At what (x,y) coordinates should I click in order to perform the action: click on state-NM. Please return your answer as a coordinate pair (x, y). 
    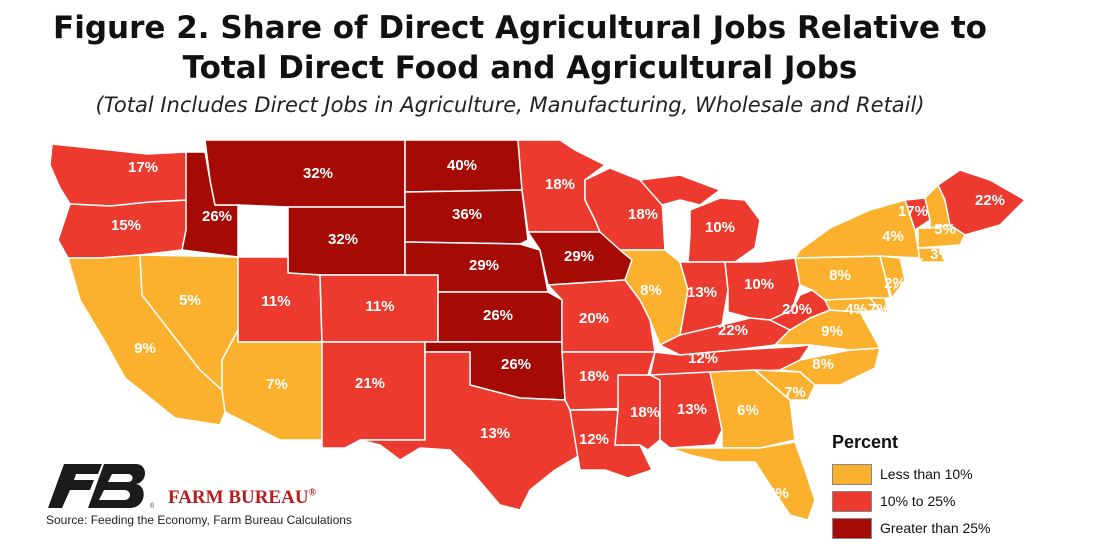
    Looking at the image, I should click on (373, 395).